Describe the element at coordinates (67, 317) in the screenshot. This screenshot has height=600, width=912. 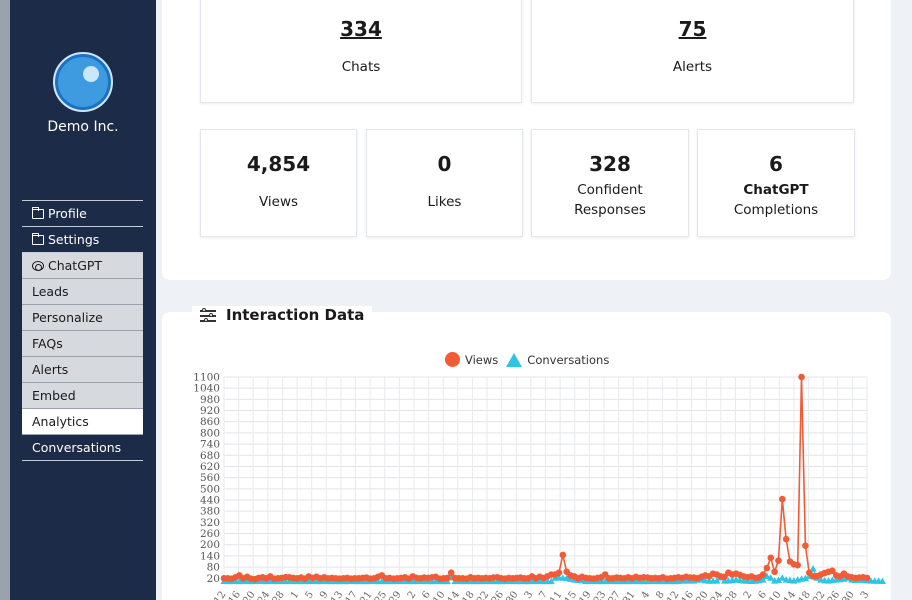
I see `sidebar-item-label: Personalize` at that location.